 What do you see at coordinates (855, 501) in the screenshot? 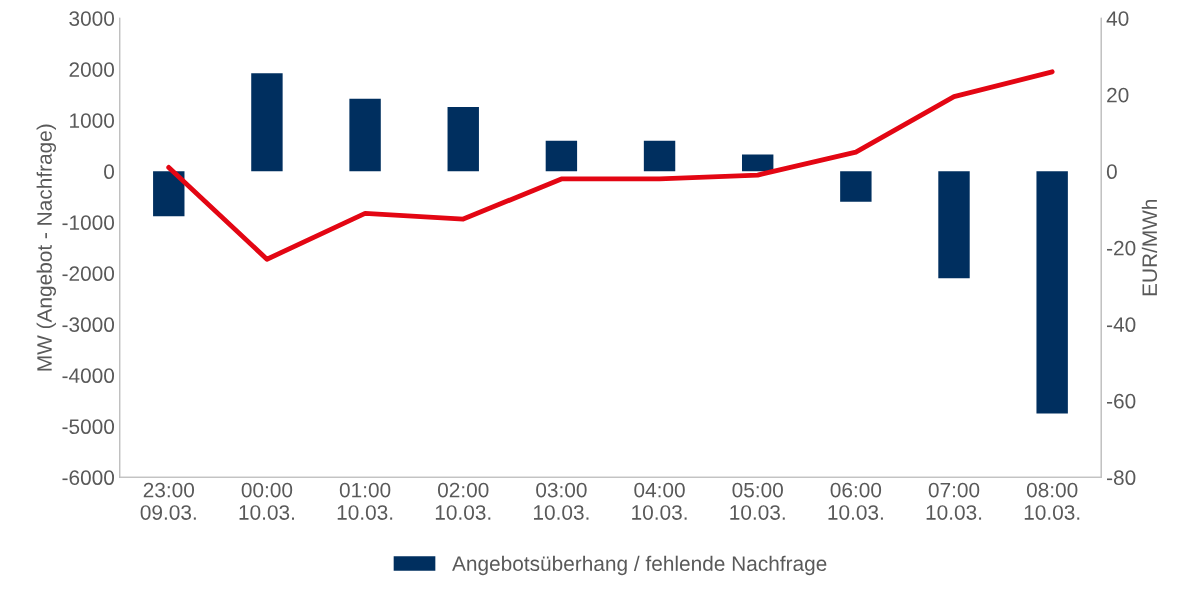
I see `x-tick-label: 06:00 10.03.` at bounding box center [855, 501].